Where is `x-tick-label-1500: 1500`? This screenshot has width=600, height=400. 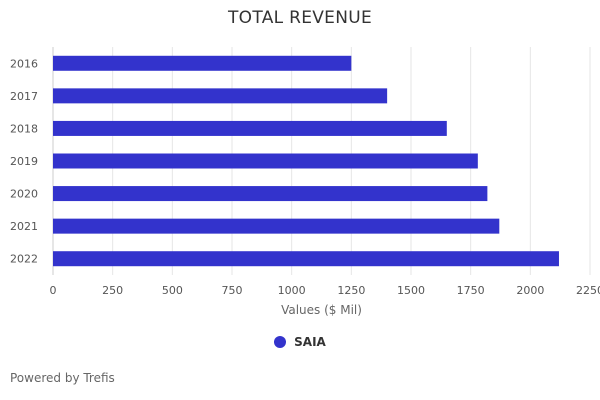
x-tick-label-1500: 1500 is located at coordinates (411, 290).